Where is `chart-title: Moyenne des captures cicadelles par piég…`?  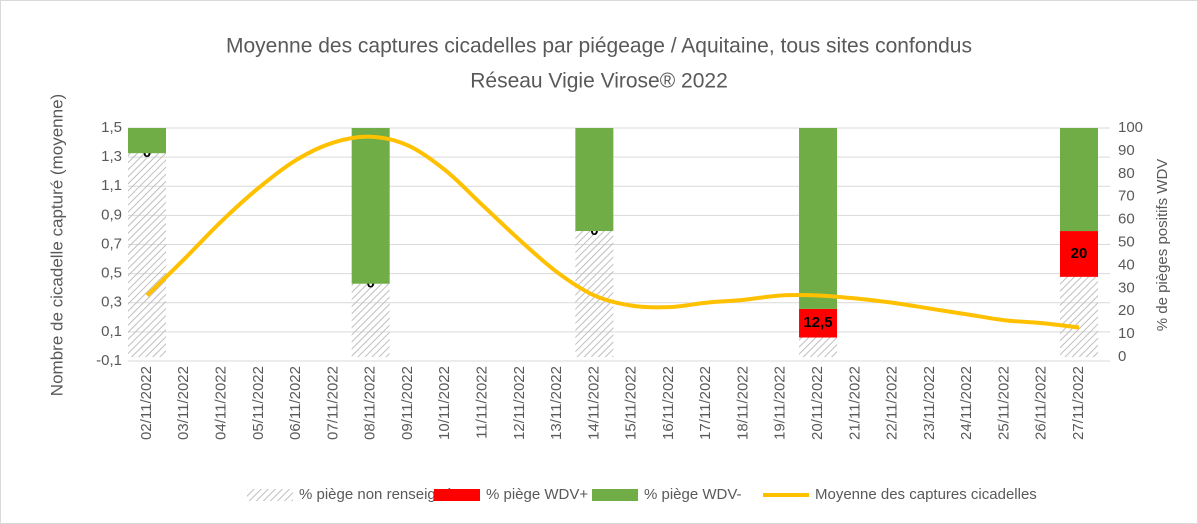
chart-title: Moyenne des captures cicadelles par piég… is located at coordinates (599, 46).